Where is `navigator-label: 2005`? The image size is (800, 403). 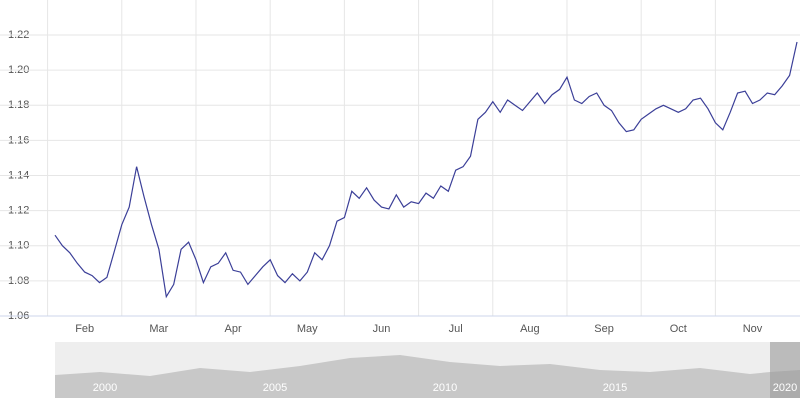 navigator-label: 2005 is located at coordinates (275, 388).